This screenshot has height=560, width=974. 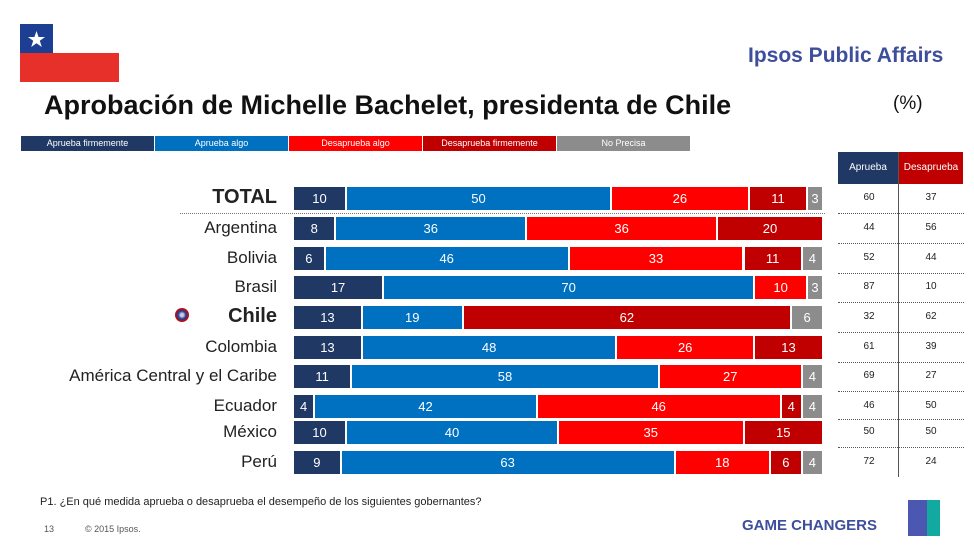 What do you see at coordinates (426, 406) in the screenshot?
I see `bar-segment: 42` at bounding box center [426, 406].